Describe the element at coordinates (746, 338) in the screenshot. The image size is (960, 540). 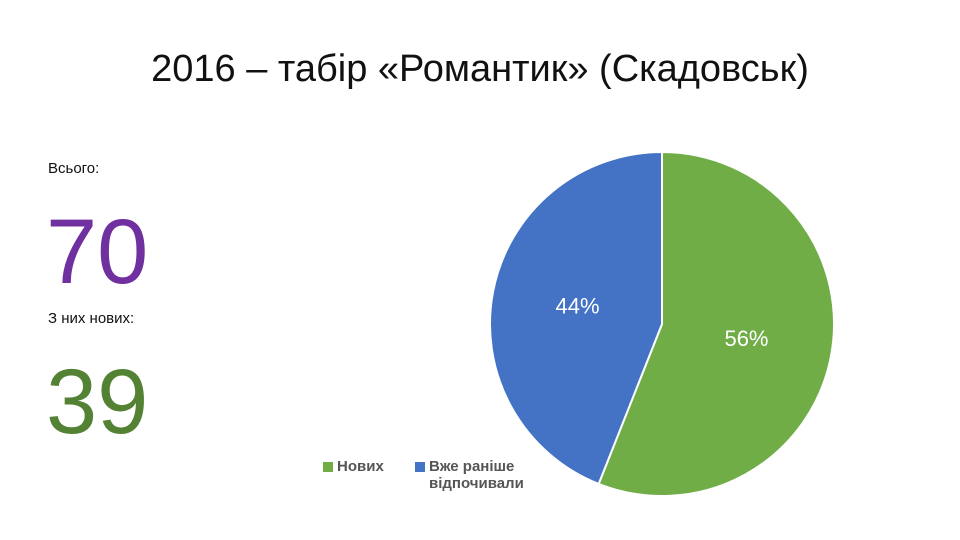
I see `data-label: 56%` at that location.